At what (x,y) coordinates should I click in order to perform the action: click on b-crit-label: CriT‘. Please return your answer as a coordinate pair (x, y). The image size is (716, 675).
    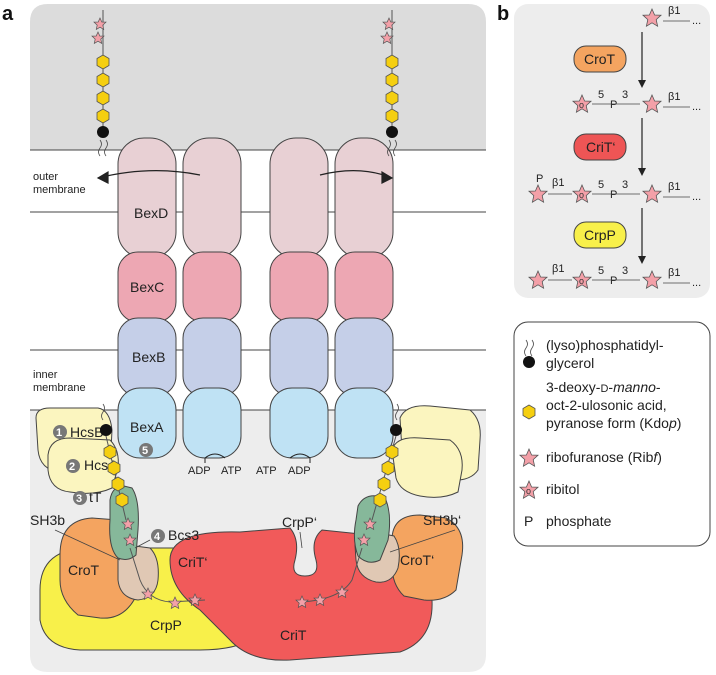
    Looking at the image, I should click on (601, 147).